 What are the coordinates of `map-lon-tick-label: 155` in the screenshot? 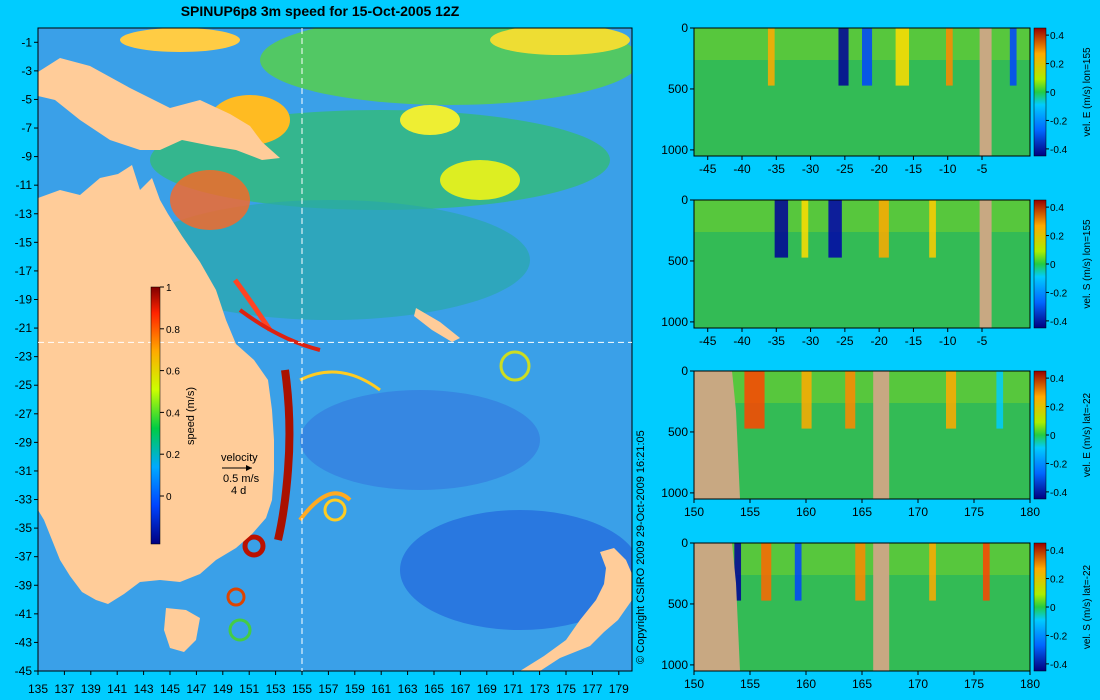 It's located at (302, 689).